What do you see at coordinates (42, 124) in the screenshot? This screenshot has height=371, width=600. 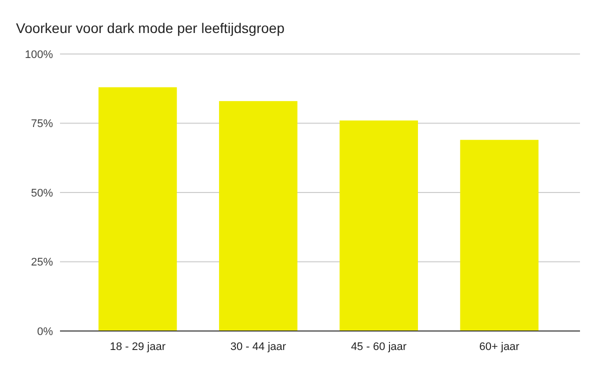 I see `y-tick-label: 75%` at bounding box center [42, 124].